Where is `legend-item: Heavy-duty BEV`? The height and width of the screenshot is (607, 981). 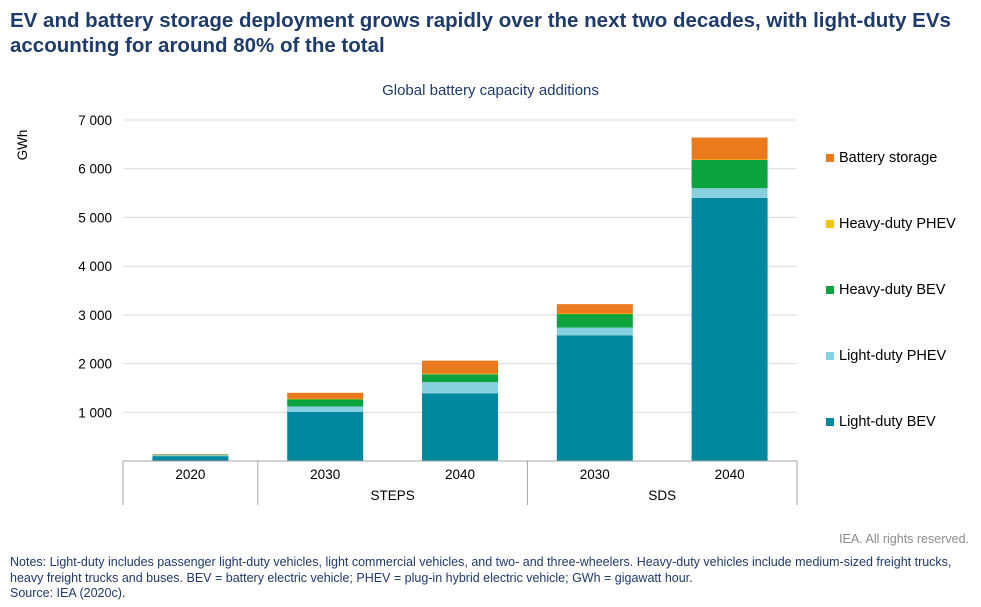 legend-item: Heavy-duty BEV is located at coordinates (885, 290).